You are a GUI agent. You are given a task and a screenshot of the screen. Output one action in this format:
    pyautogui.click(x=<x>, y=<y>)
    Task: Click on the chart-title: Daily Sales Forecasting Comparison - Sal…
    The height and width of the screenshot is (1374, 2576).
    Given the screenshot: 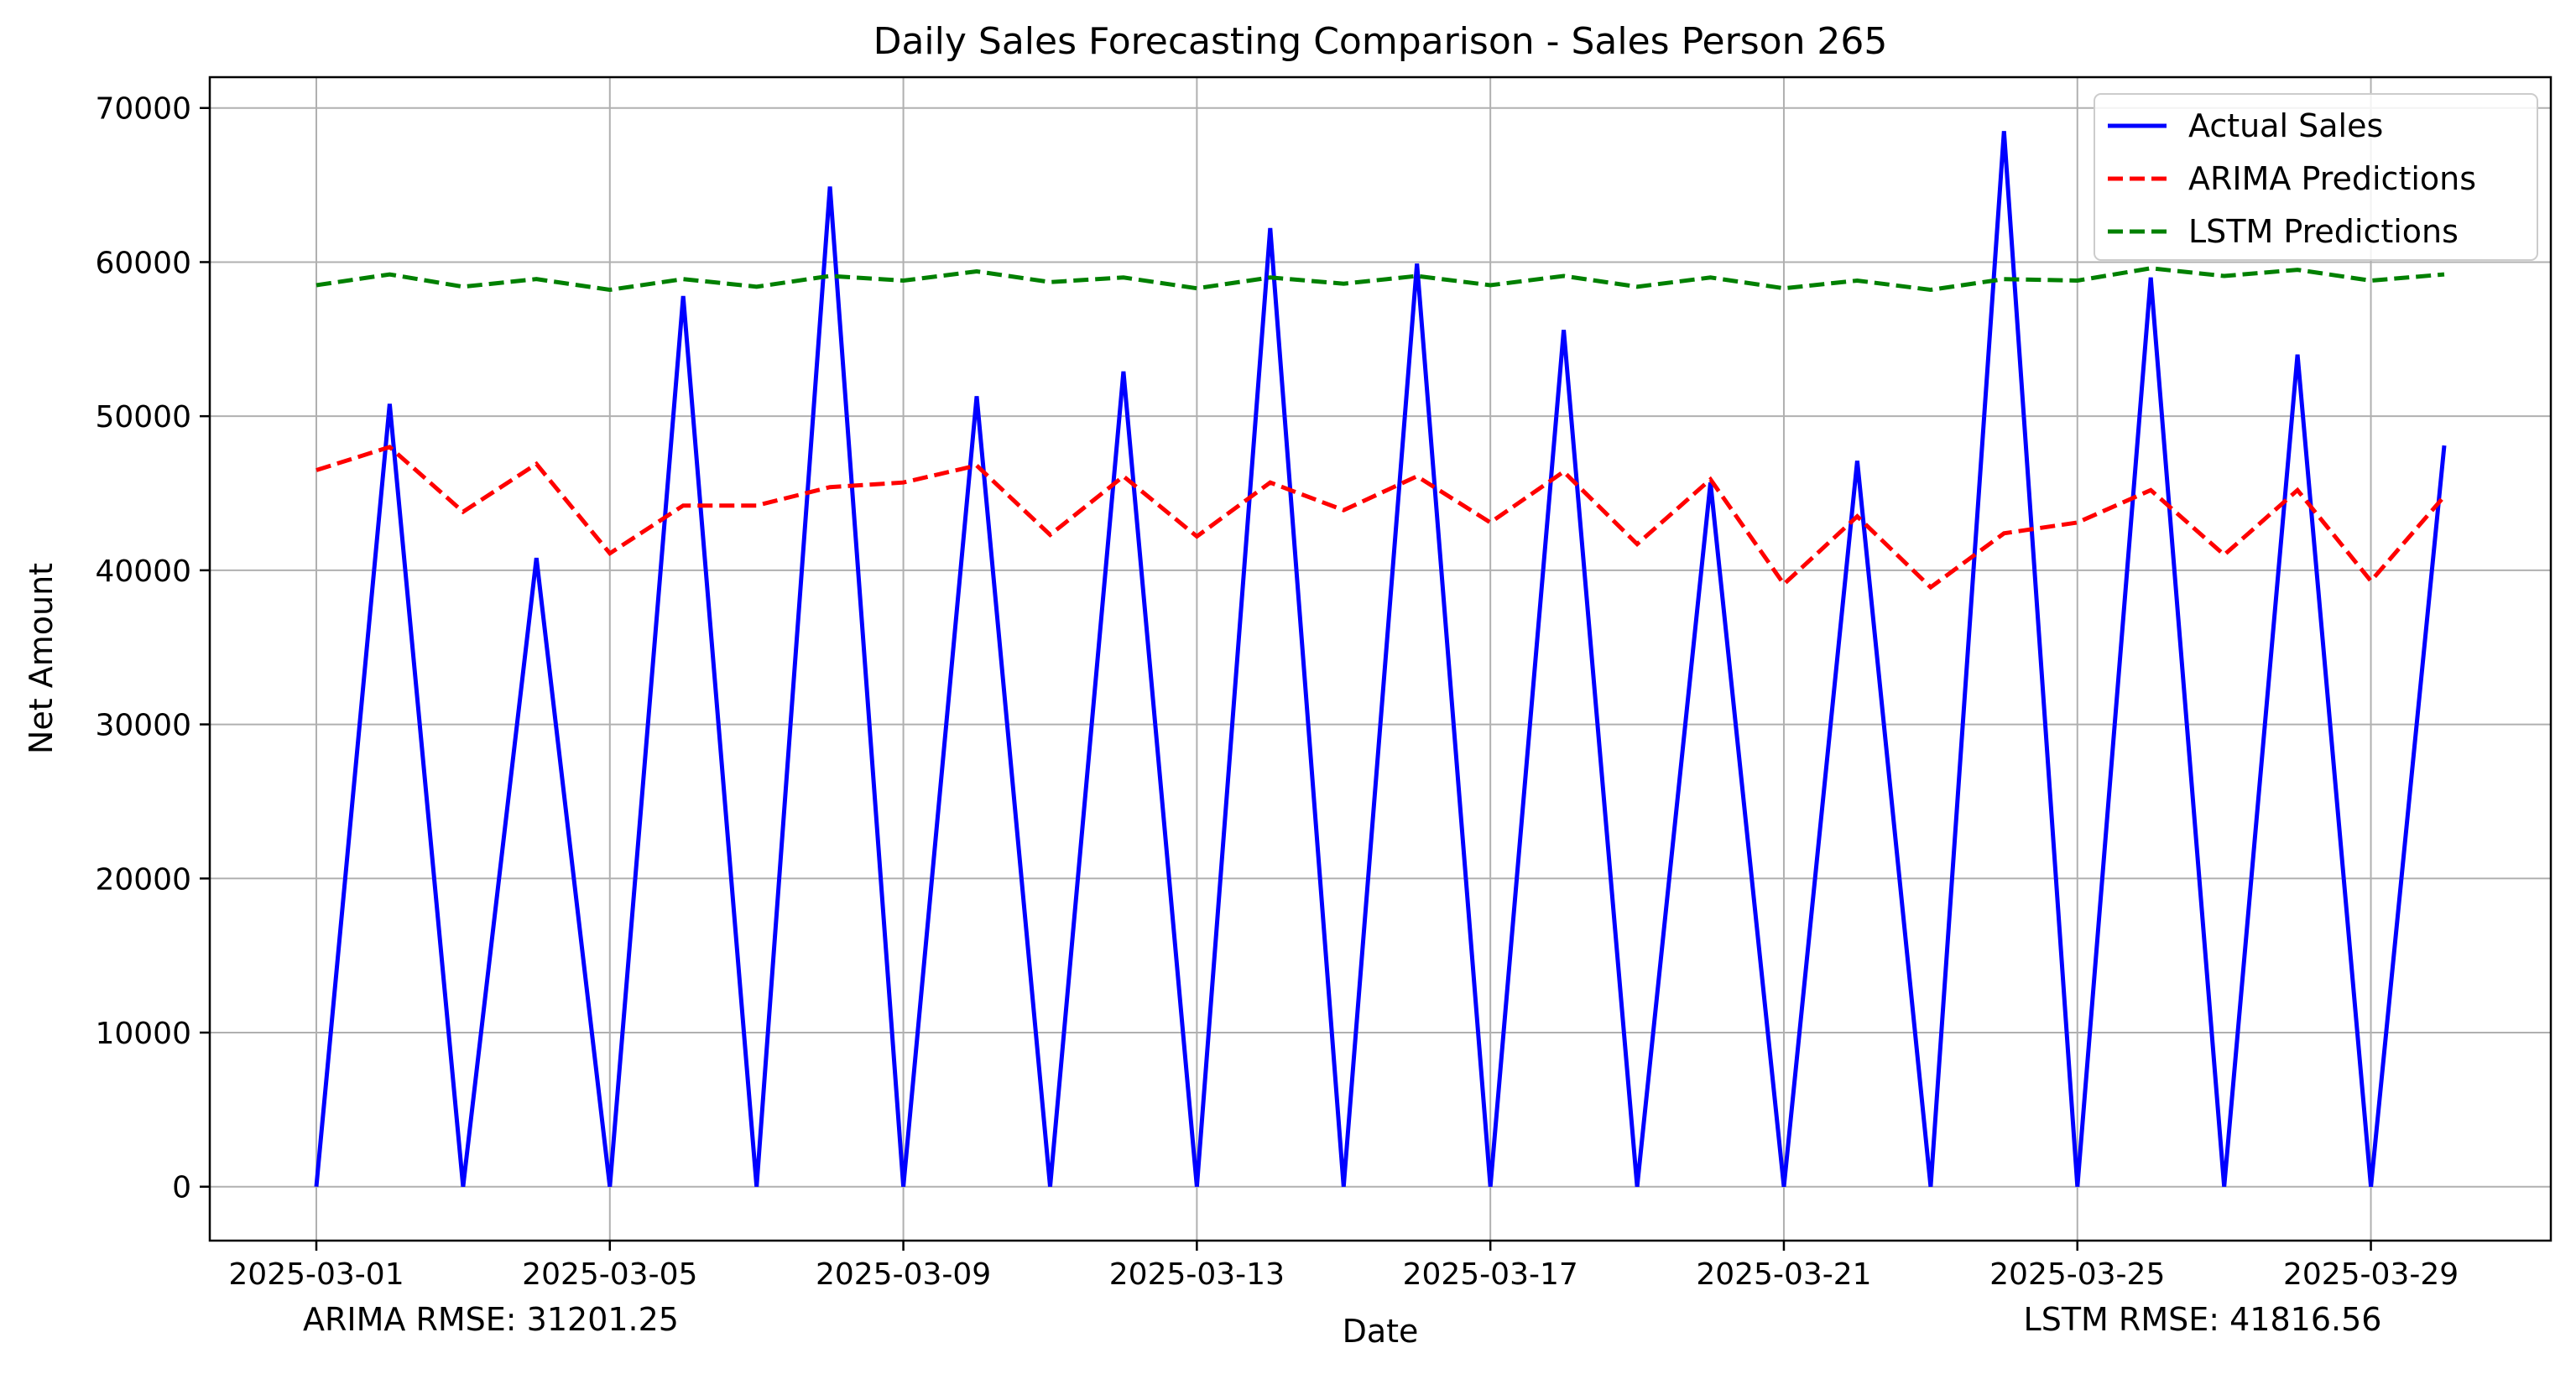 What is the action you would take?
    pyautogui.click(x=1380, y=41)
    